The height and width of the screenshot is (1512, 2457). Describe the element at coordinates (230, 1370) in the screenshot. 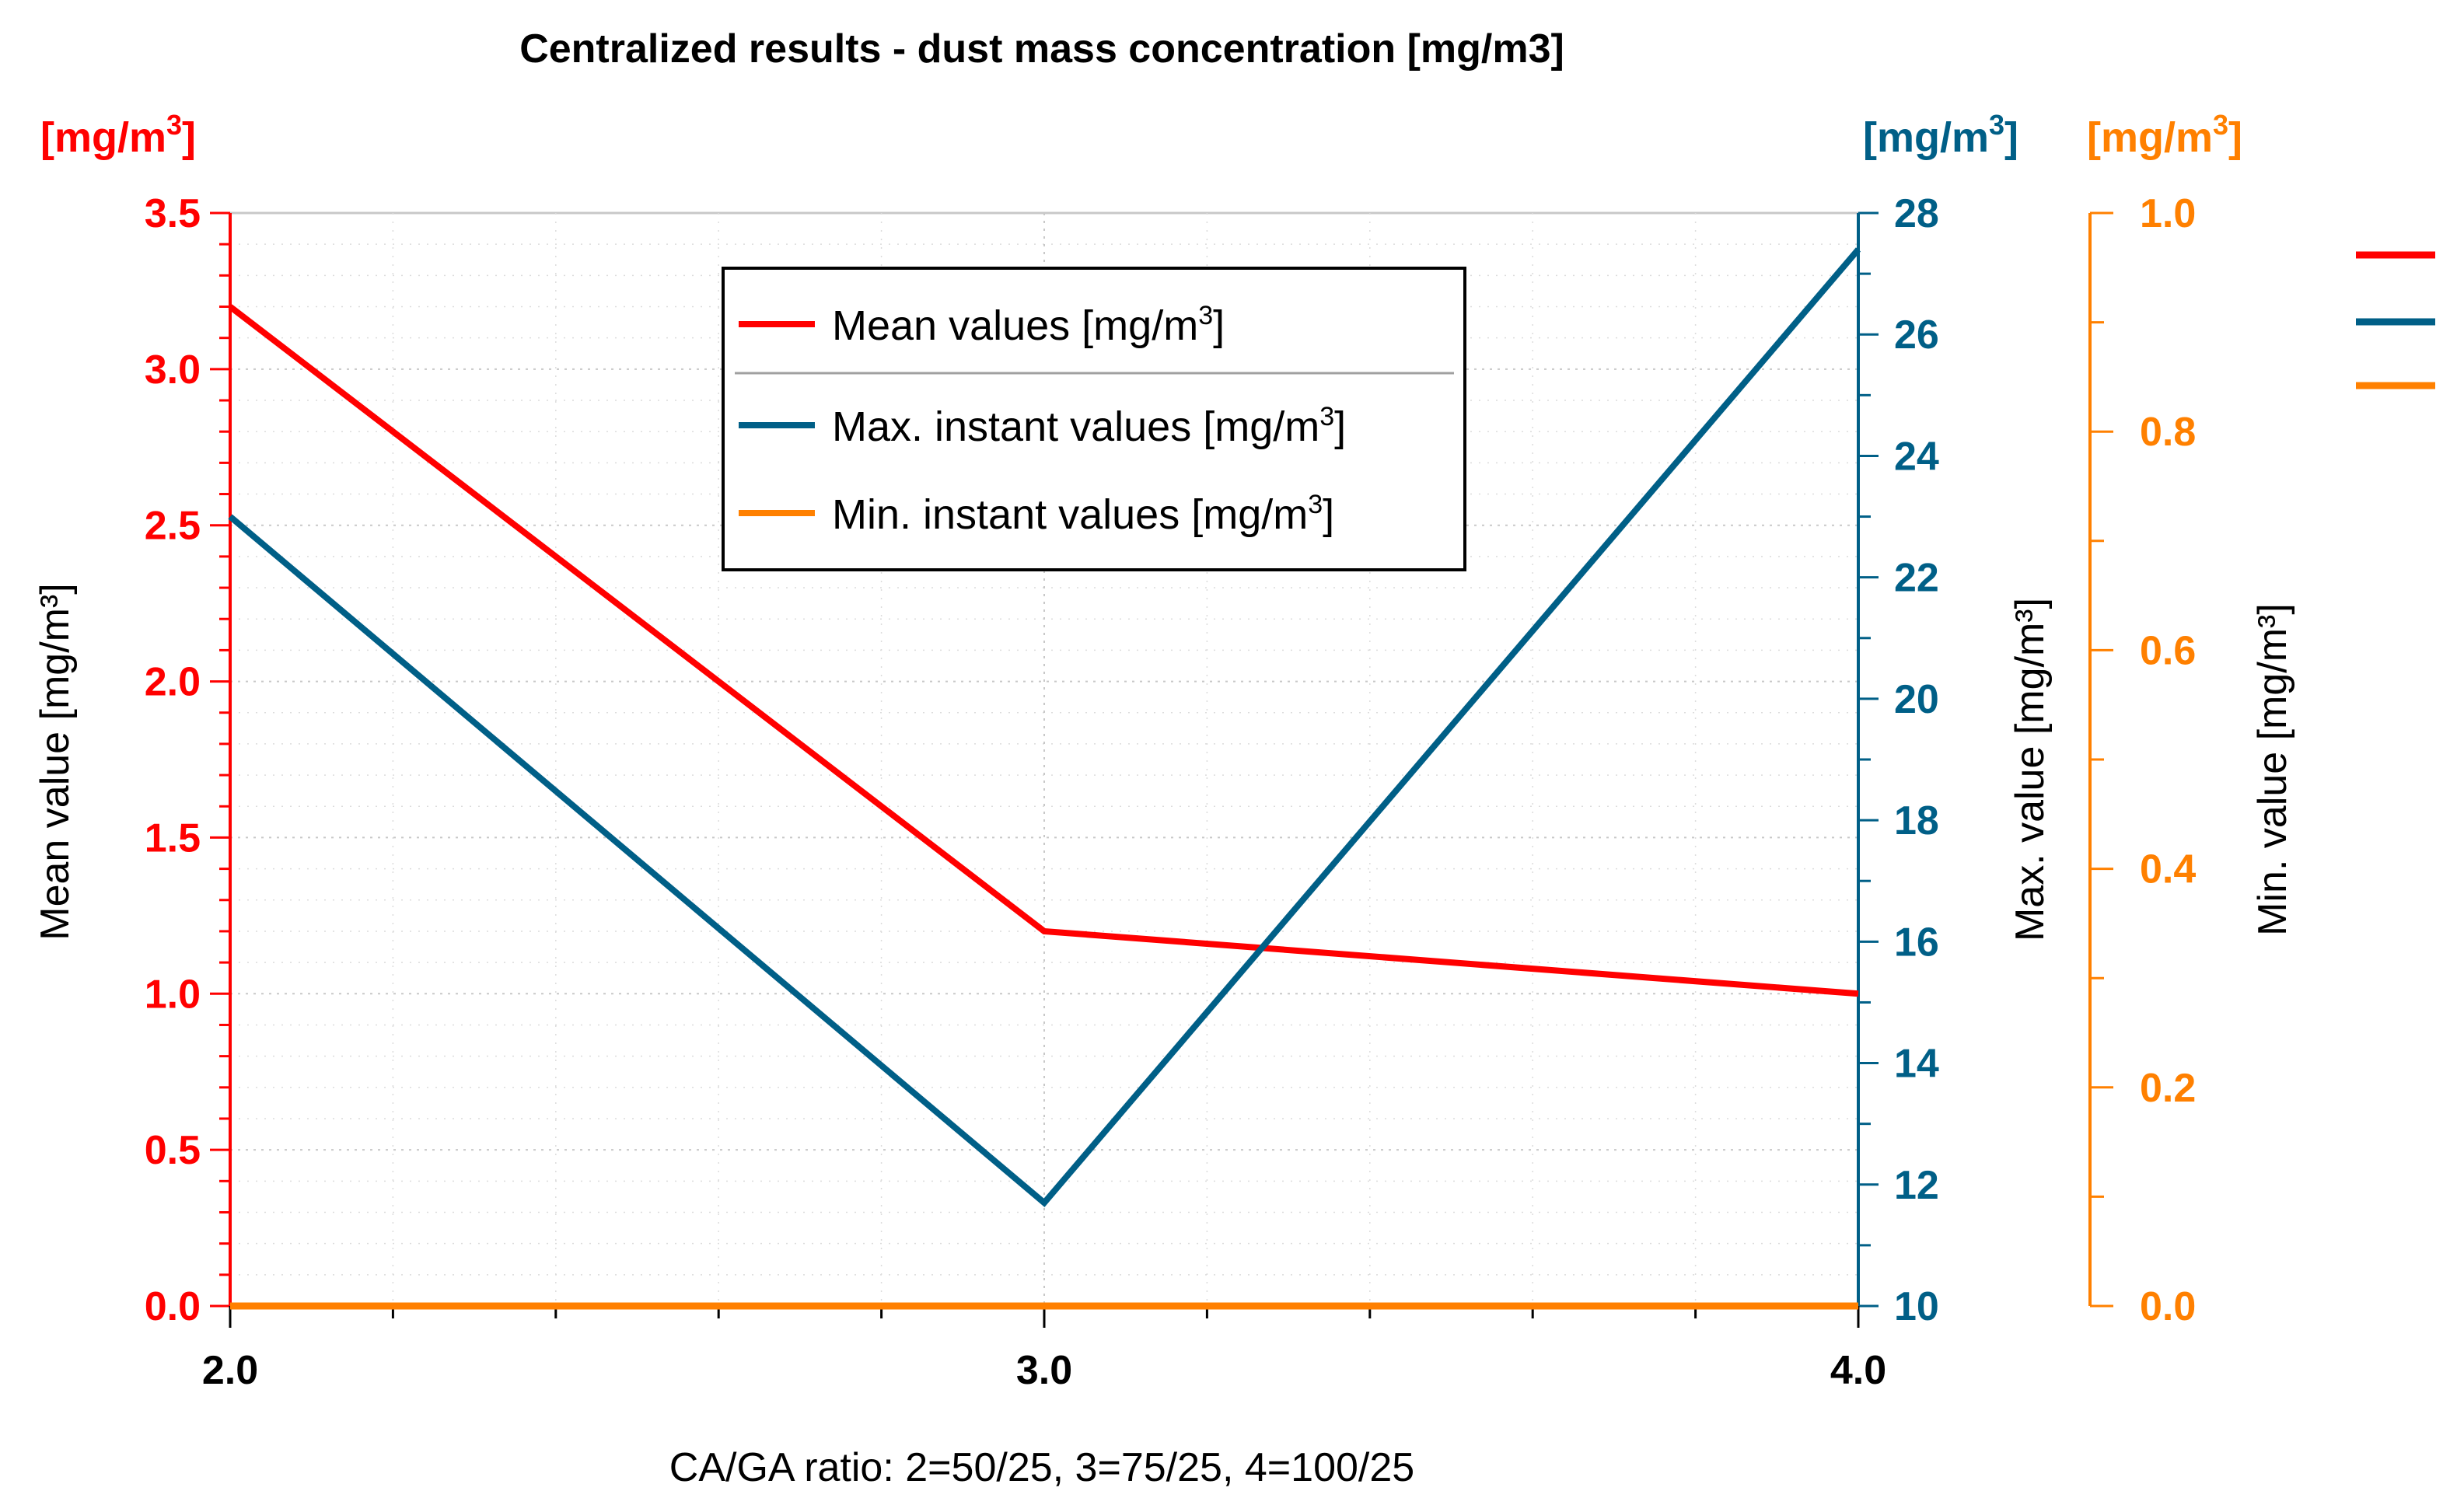

I see `x-axis-tick-label: 2.0` at that location.